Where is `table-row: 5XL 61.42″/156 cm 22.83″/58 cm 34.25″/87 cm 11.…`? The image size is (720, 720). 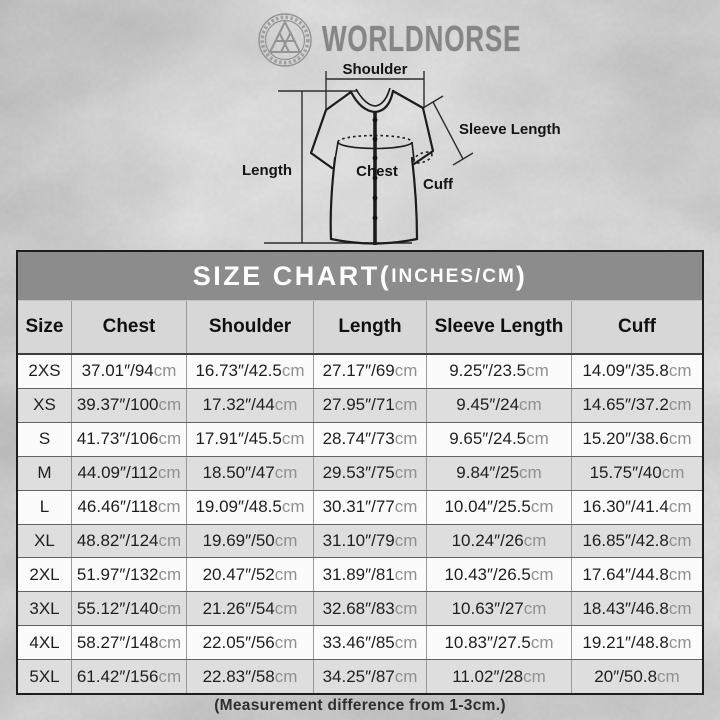 table-row: 5XL 61.42″/156 cm 22.83″/58 cm 34.25″/87 cm 11.… is located at coordinates (360, 677).